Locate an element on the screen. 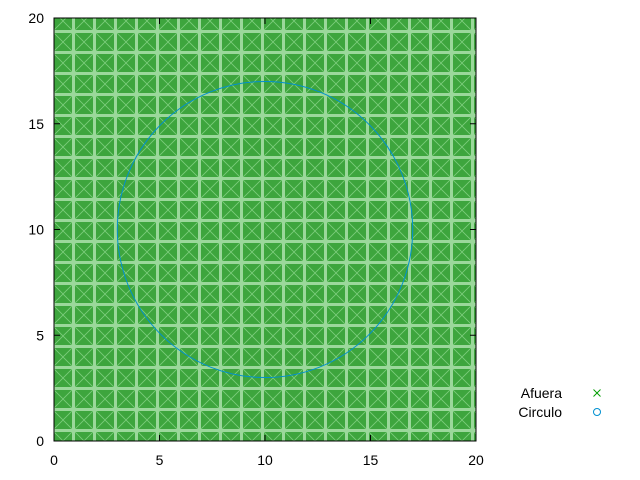 This screenshot has width=640, height=480. legend-marker-circulo is located at coordinates (597, 412).